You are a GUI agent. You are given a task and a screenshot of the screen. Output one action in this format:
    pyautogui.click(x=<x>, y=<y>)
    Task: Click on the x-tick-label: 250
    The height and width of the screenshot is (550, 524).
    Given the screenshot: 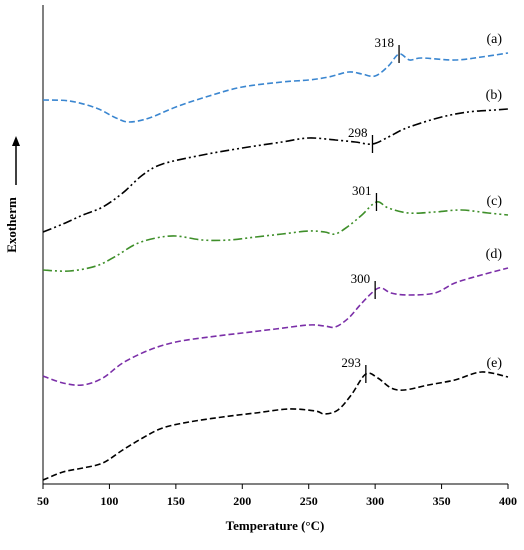 What is the action you would take?
    pyautogui.click(x=309, y=501)
    